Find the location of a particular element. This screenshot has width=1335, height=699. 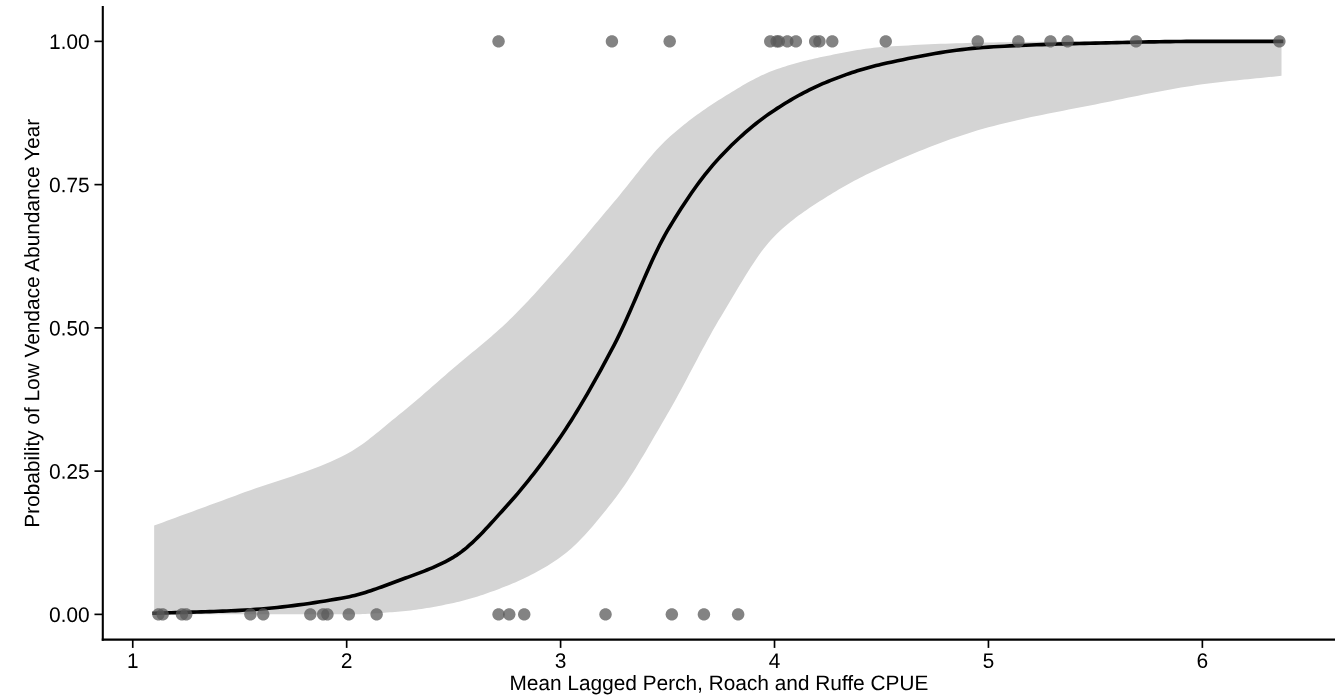

x-tick-label: 5 is located at coordinates (988, 661).